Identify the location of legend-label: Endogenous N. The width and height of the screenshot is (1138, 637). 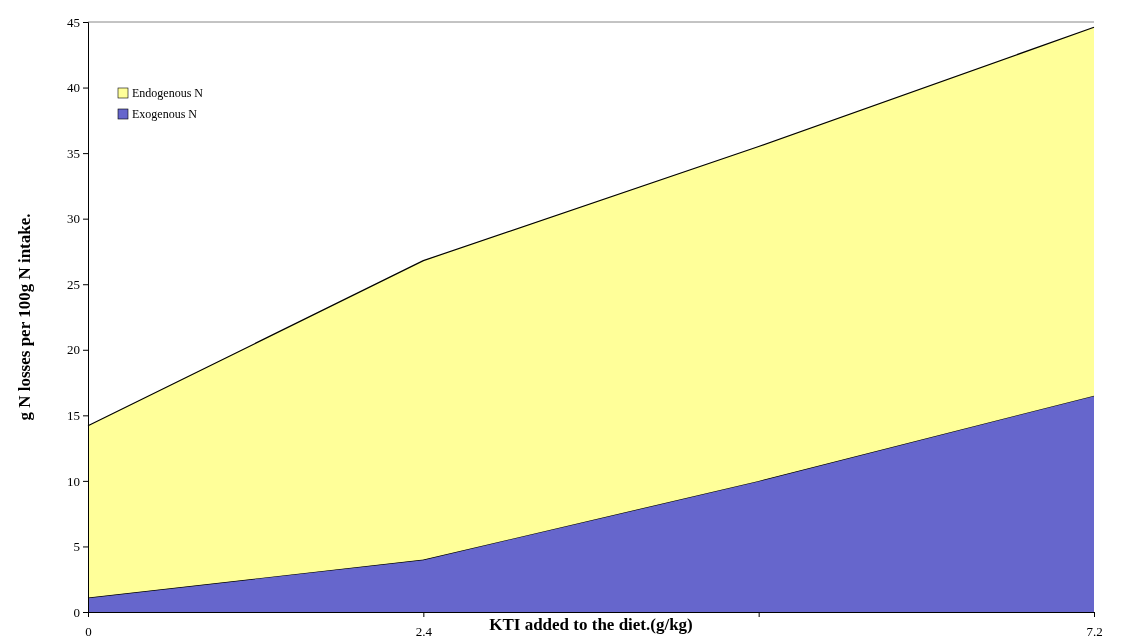
(168, 93).